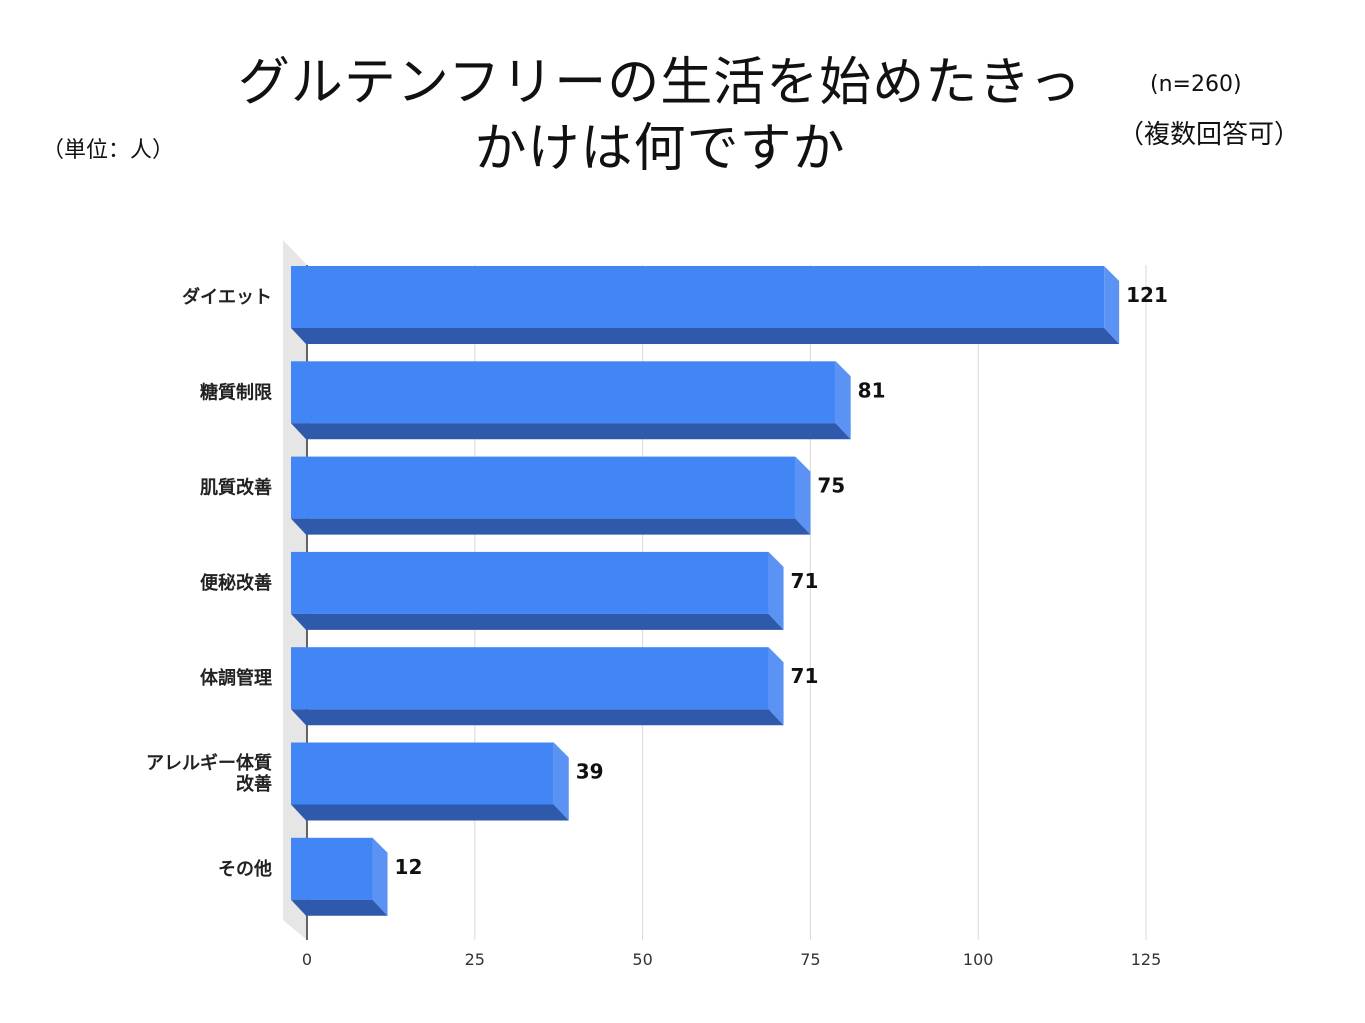  I want to click on bar-value-label: 12, so click(409, 867).